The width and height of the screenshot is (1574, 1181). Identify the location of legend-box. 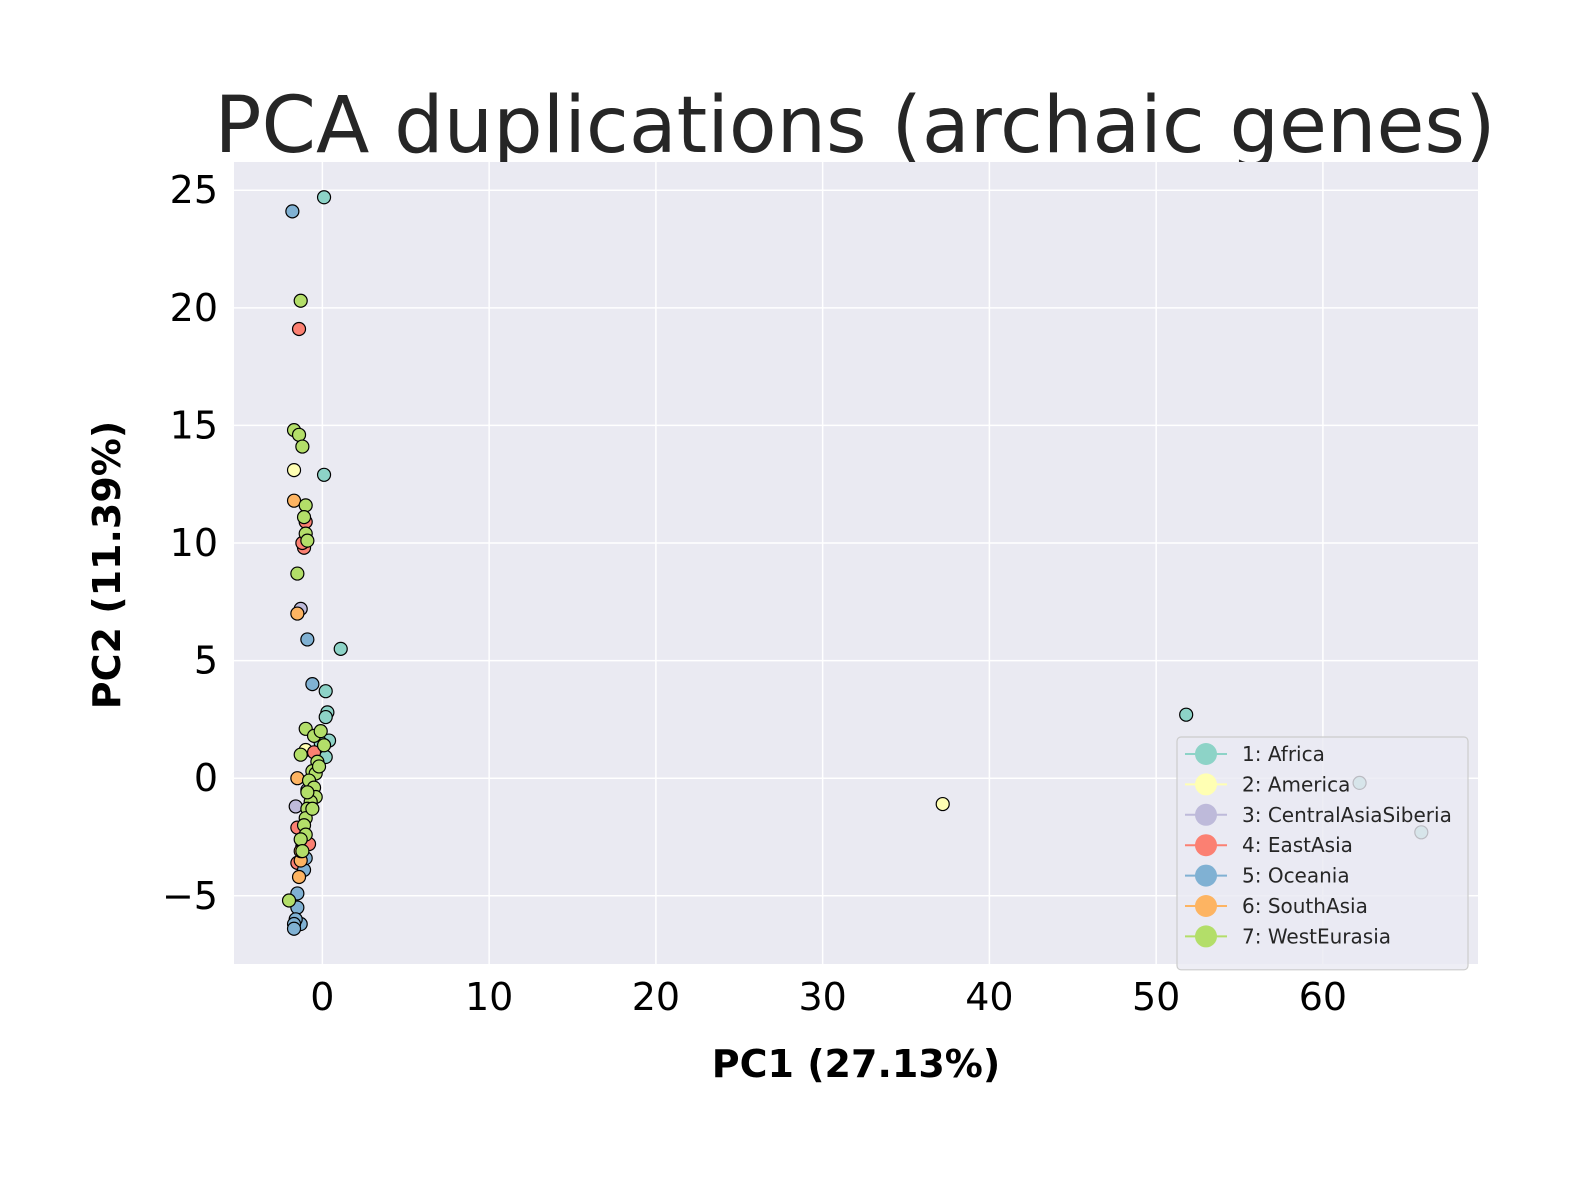
(1322, 853).